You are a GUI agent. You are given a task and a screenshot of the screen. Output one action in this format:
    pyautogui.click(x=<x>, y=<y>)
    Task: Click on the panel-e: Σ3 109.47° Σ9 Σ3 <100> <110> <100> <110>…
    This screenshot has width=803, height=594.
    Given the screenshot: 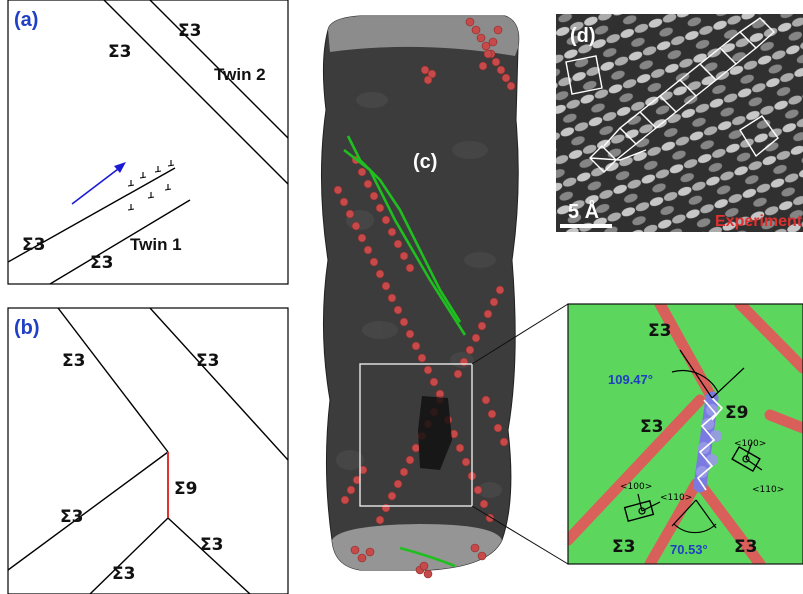 What is the action you would take?
    pyautogui.click(x=685, y=434)
    